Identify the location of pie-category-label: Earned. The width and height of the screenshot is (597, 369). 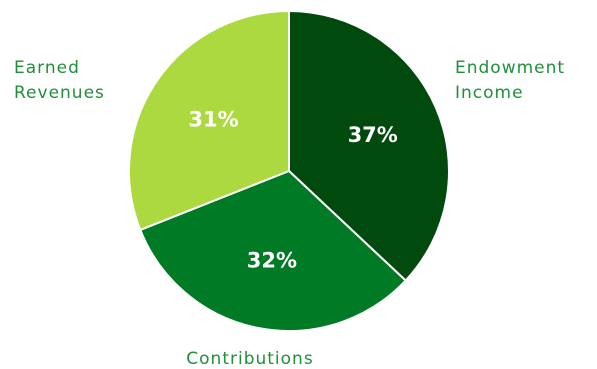
(47, 68).